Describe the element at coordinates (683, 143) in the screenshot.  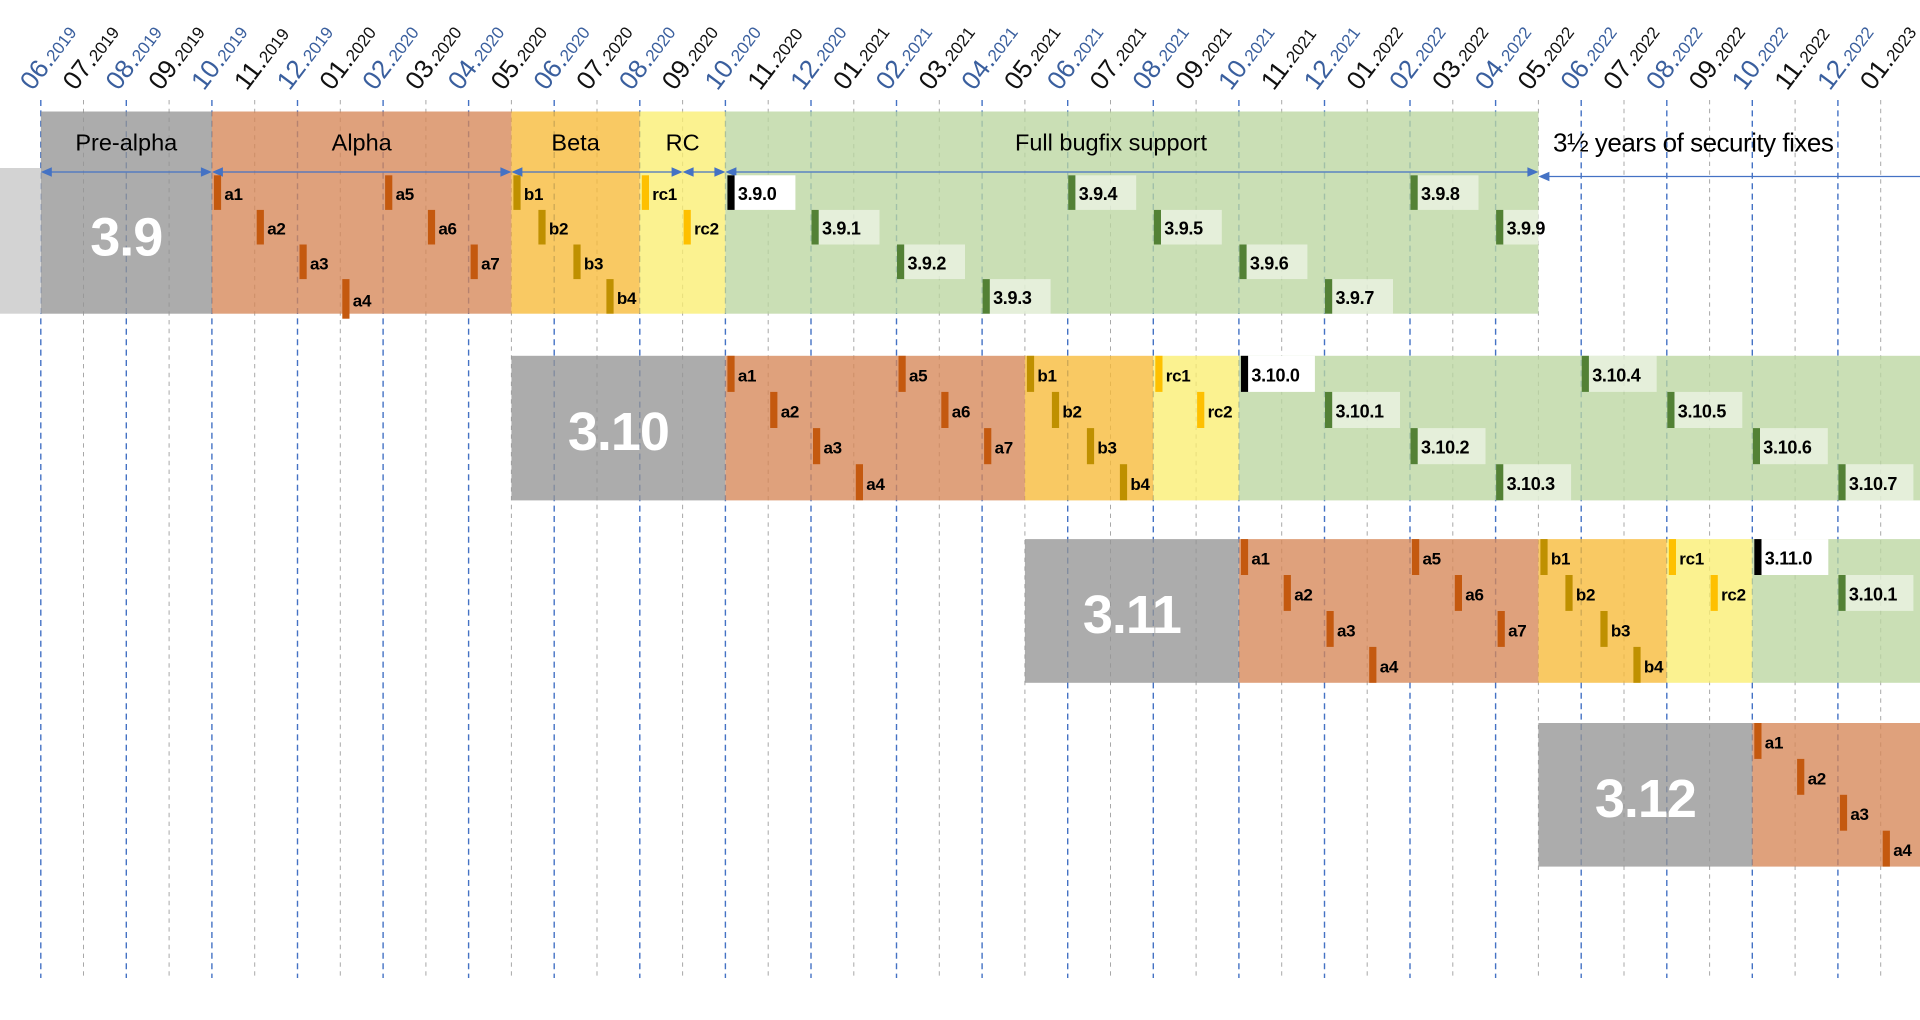
I see `svg-text: RC` at that location.